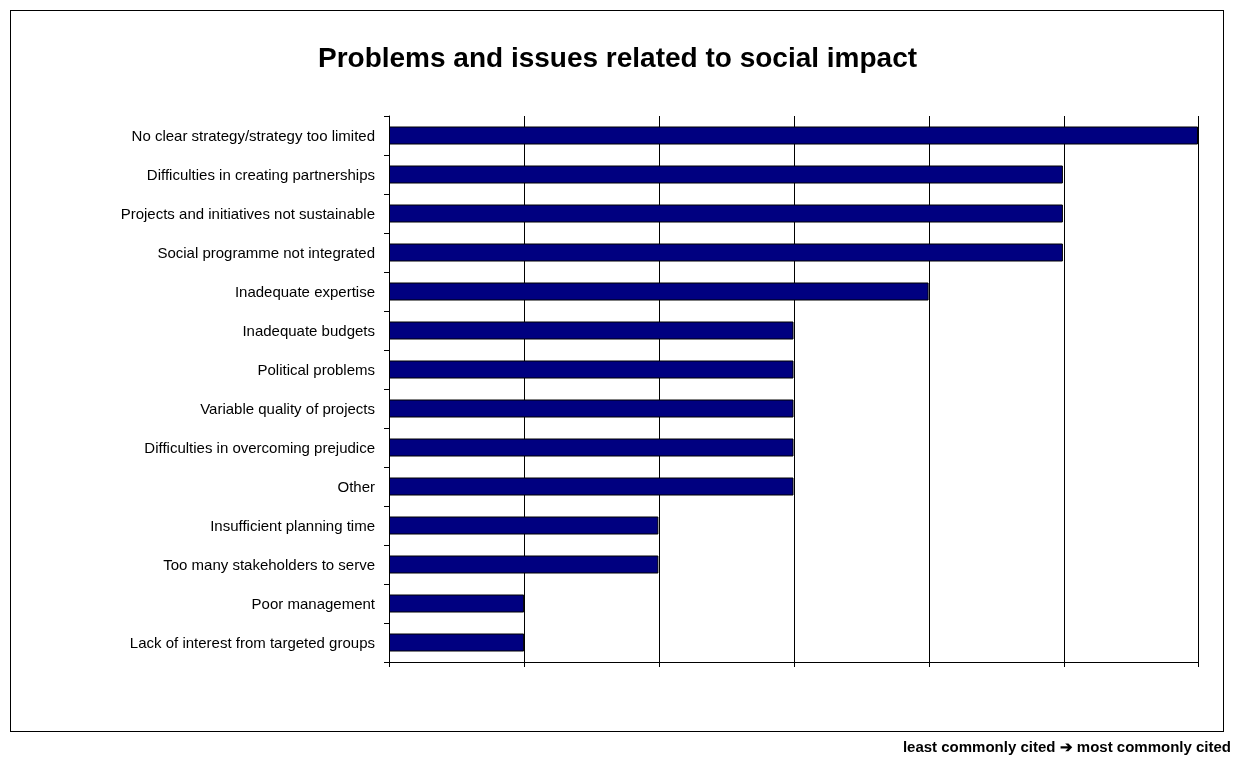 The image size is (1235, 762). What do you see at coordinates (252, 642) in the screenshot?
I see `y-tick-label: Lack of interest from targeted groups` at bounding box center [252, 642].